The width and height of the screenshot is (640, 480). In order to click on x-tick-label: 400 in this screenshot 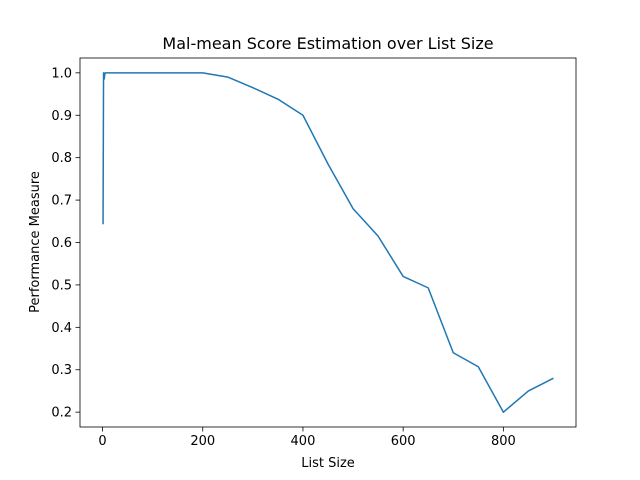, I will do `click(303, 441)`.